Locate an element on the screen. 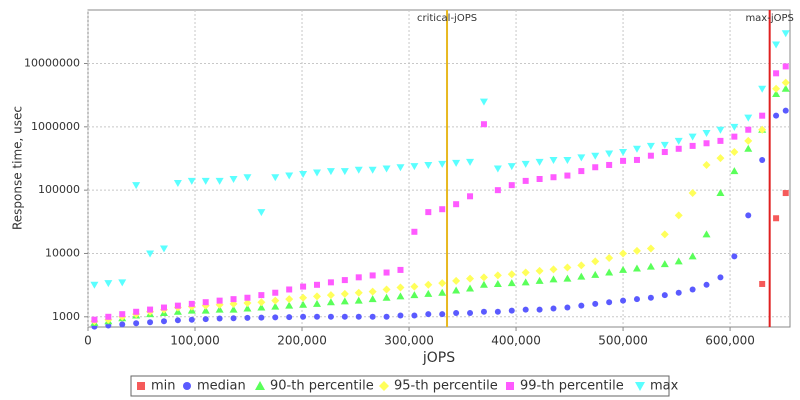 Image resolution: width=800 pixels, height=400 pixels. y-tick-label: 10000000 is located at coordinates (52, 63).